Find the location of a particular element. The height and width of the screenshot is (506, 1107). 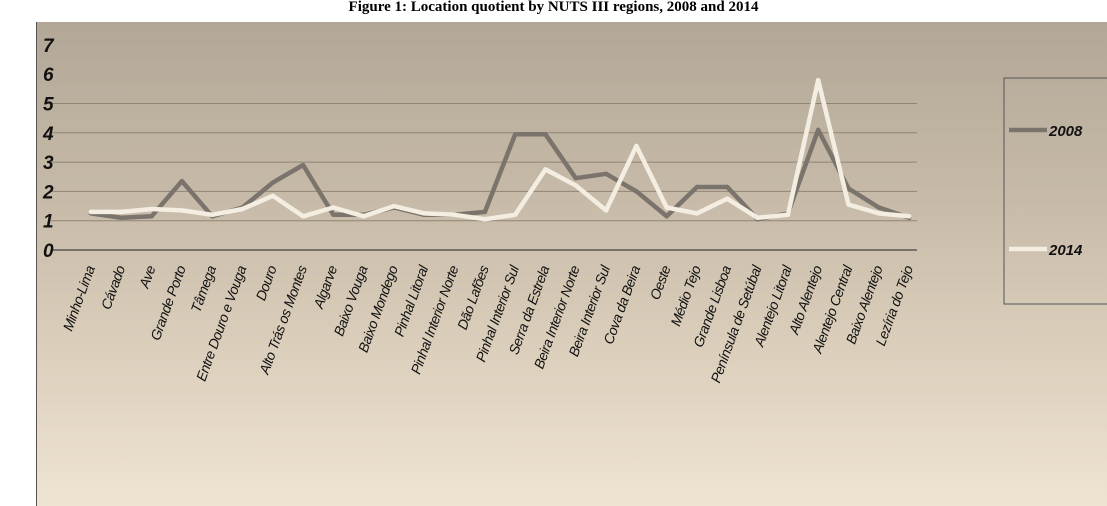

y-tick-label: 5 is located at coordinates (48, 105).